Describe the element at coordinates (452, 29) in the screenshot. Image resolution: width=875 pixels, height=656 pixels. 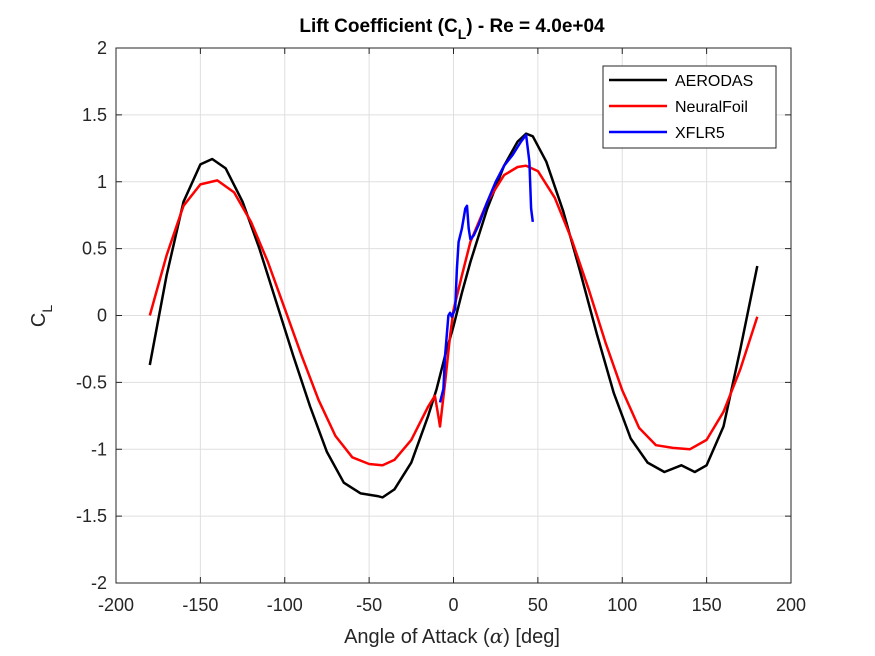
I see `chart-title: Lift Coefficient (CL) - Re = 4.0e+04` at that location.